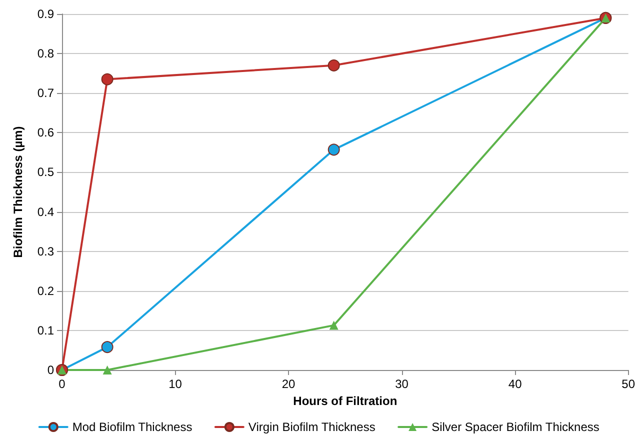 The width and height of the screenshot is (638, 440). I want to click on x-tick-label: 20, so click(289, 384).